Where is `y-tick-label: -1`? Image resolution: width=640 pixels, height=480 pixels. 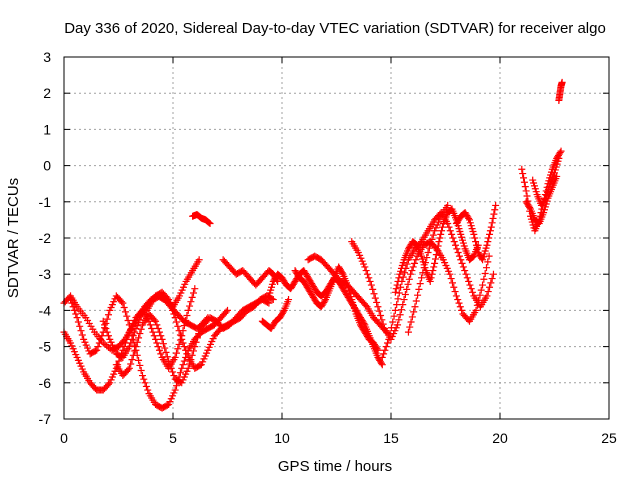 y-tick-label: -1 is located at coordinates (45, 202).